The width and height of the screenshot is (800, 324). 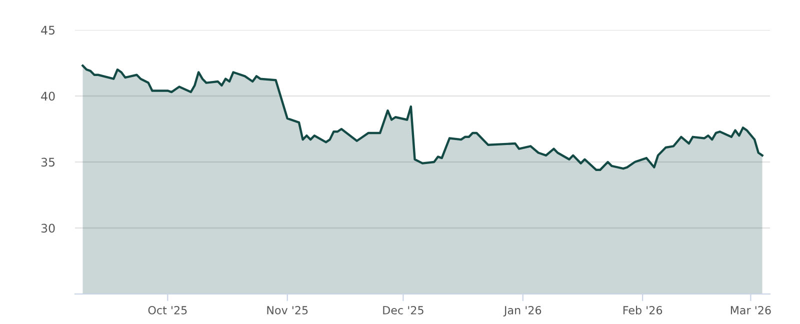 I want to click on x-tick-label: Nov '25, so click(x=287, y=310).